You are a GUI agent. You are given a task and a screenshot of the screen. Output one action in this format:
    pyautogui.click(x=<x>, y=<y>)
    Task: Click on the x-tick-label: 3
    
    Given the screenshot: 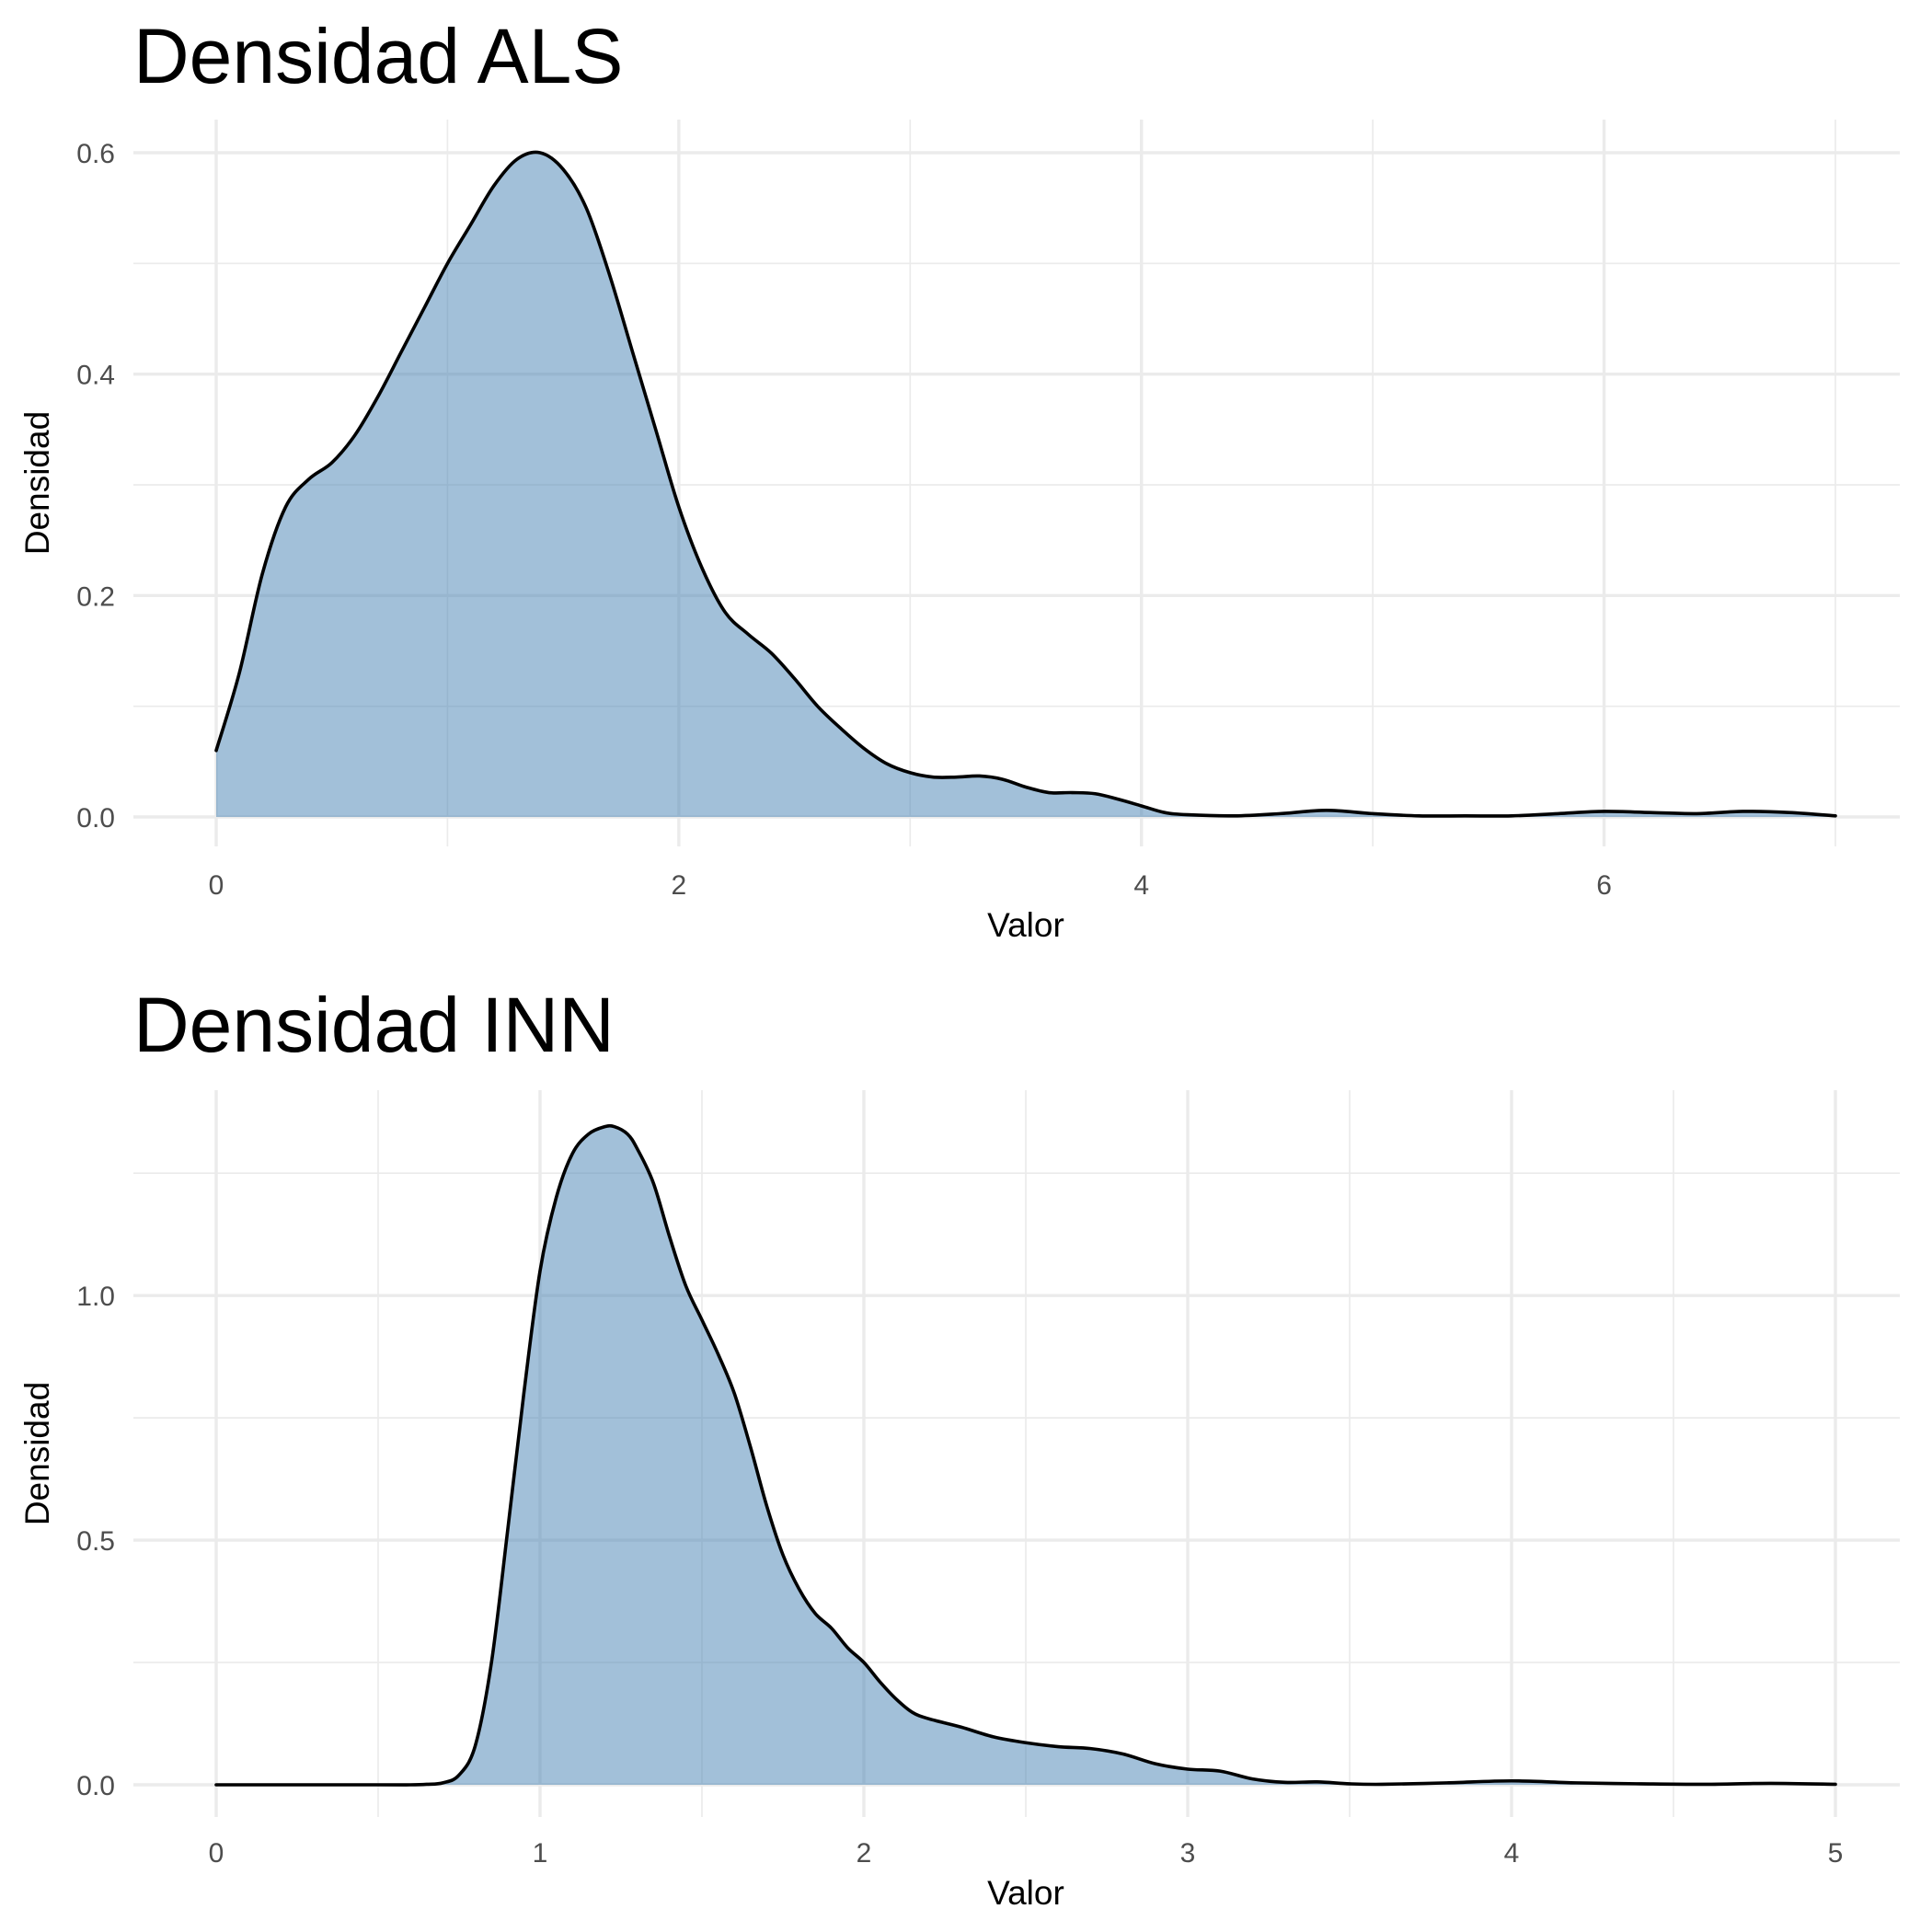 What is the action you would take?
    pyautogui.click(x=1188, y=1853)
    